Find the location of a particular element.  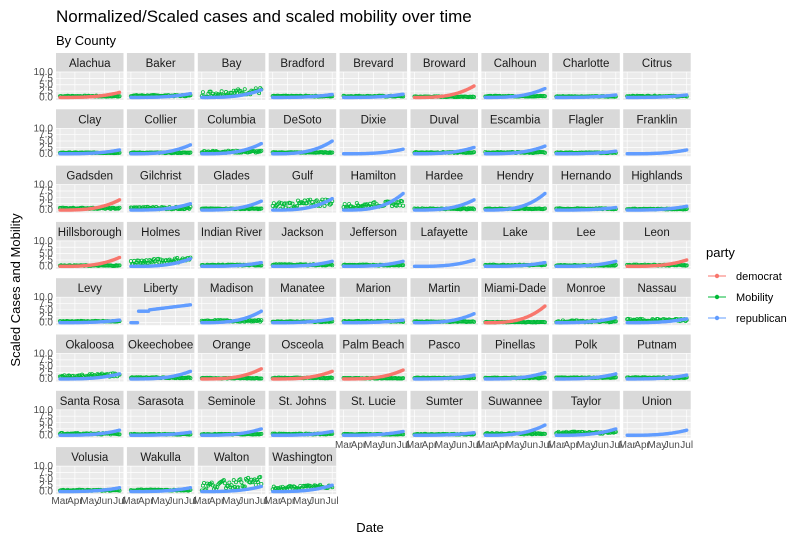

facet-manatee: Manatee is located at coordinates (302, 302).